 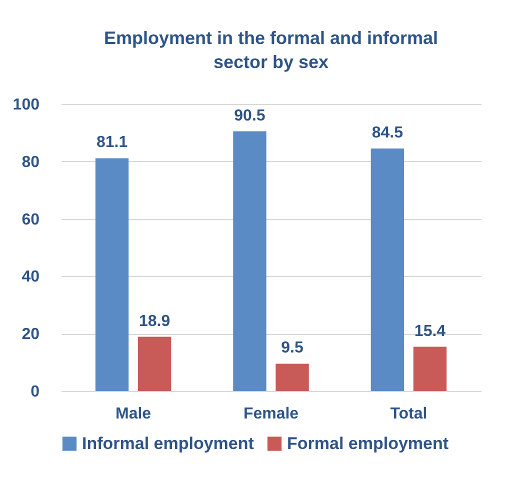 I want to click on data-label: 84.5, so click(x=388, y=133).